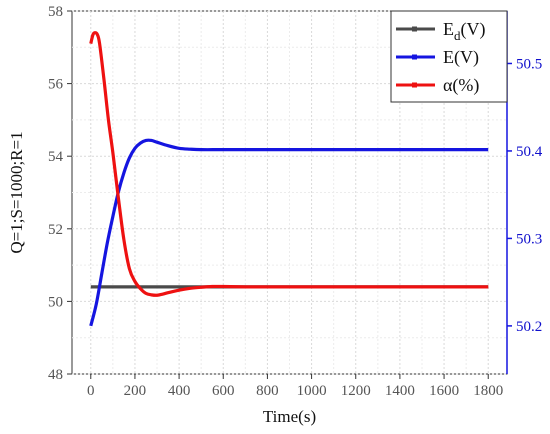 The height and width of the screenshot is (434, 550). What do you see at coordinates (414, 85) in the screenshot?
I see `legend-marker-alpha` at bounding box center [414, 85].